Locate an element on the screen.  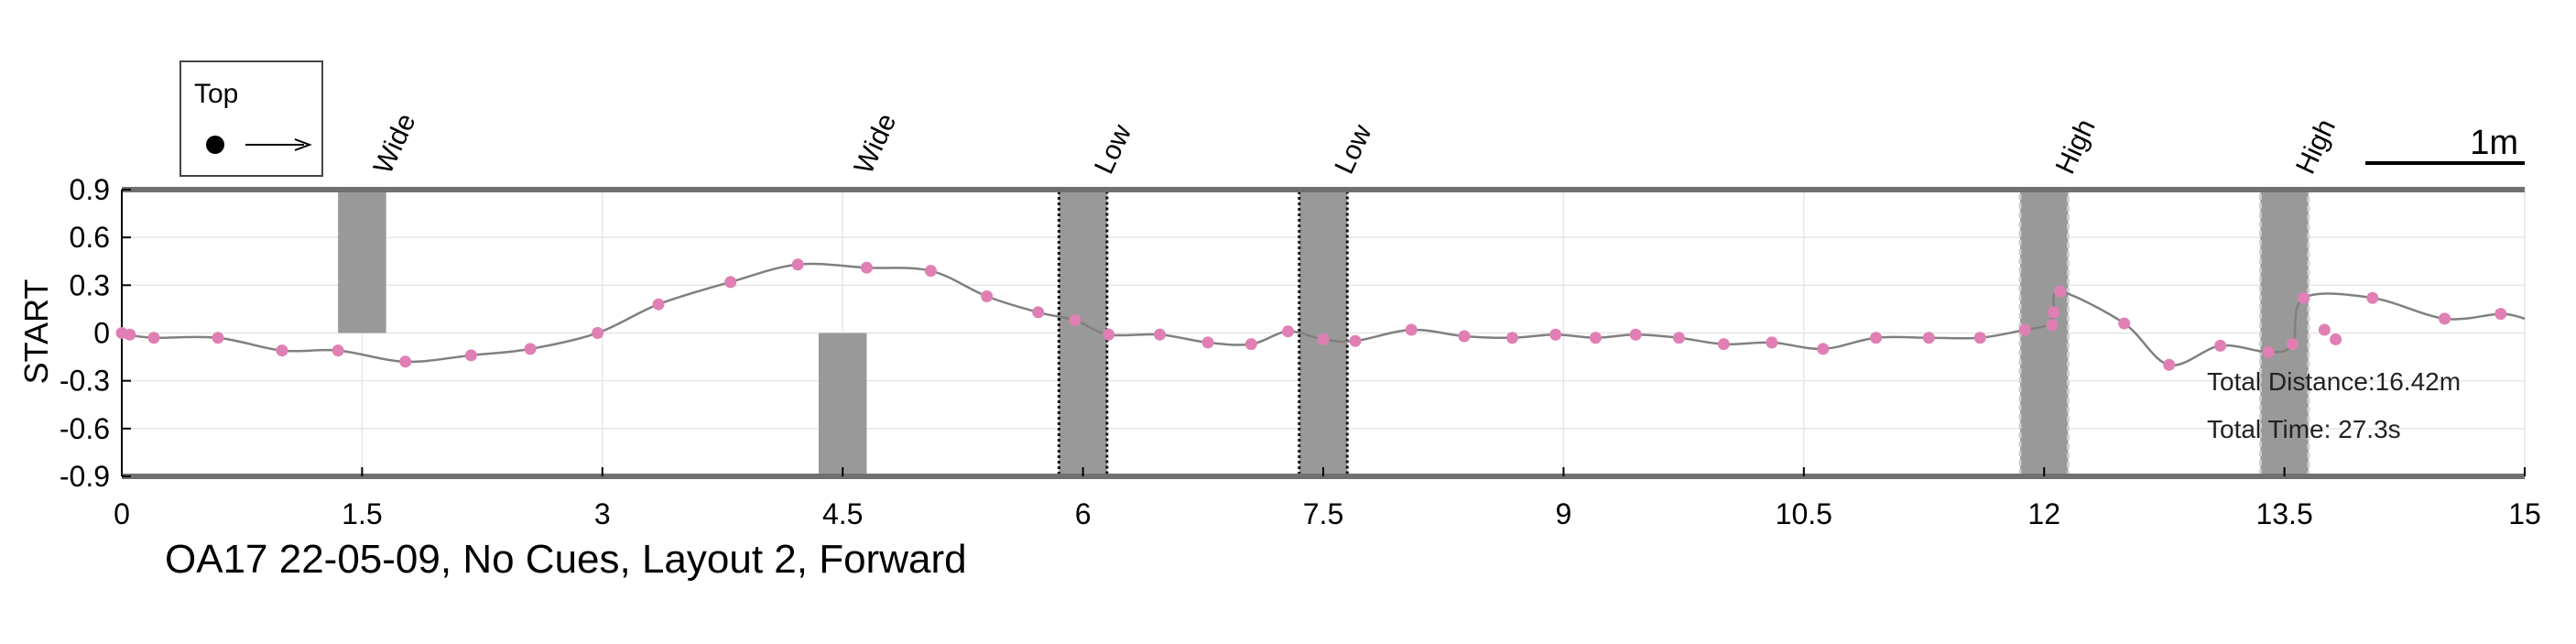
total-distance-label: Total Distance:16.42m is located at coordinates (2334, 381).